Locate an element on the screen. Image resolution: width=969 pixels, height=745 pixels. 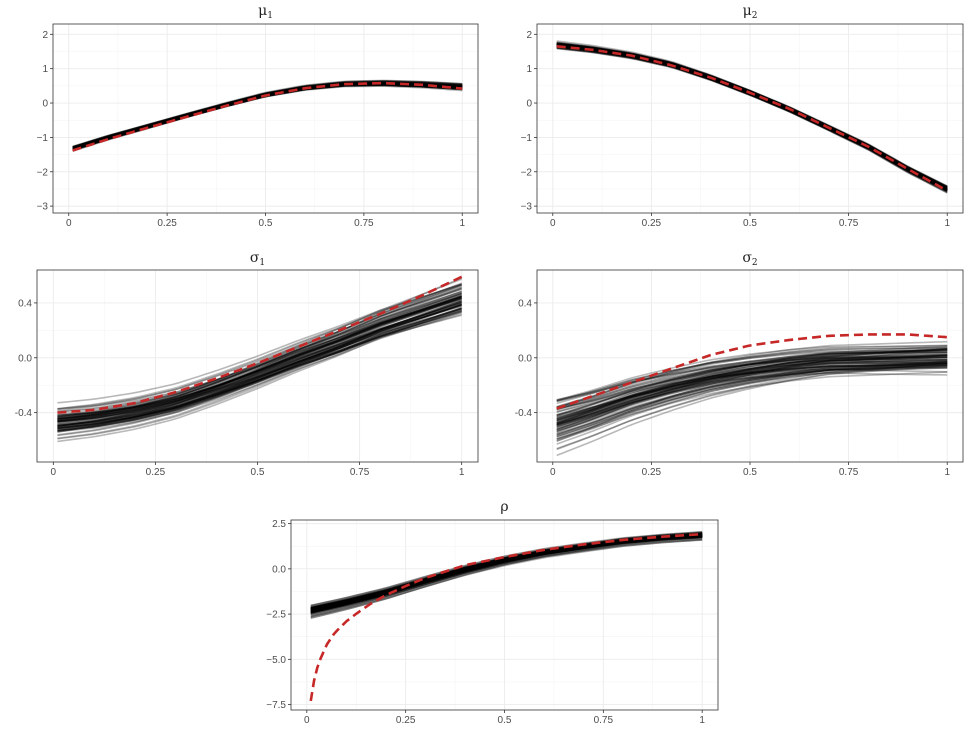
grid is located at coordinates (257, 366).